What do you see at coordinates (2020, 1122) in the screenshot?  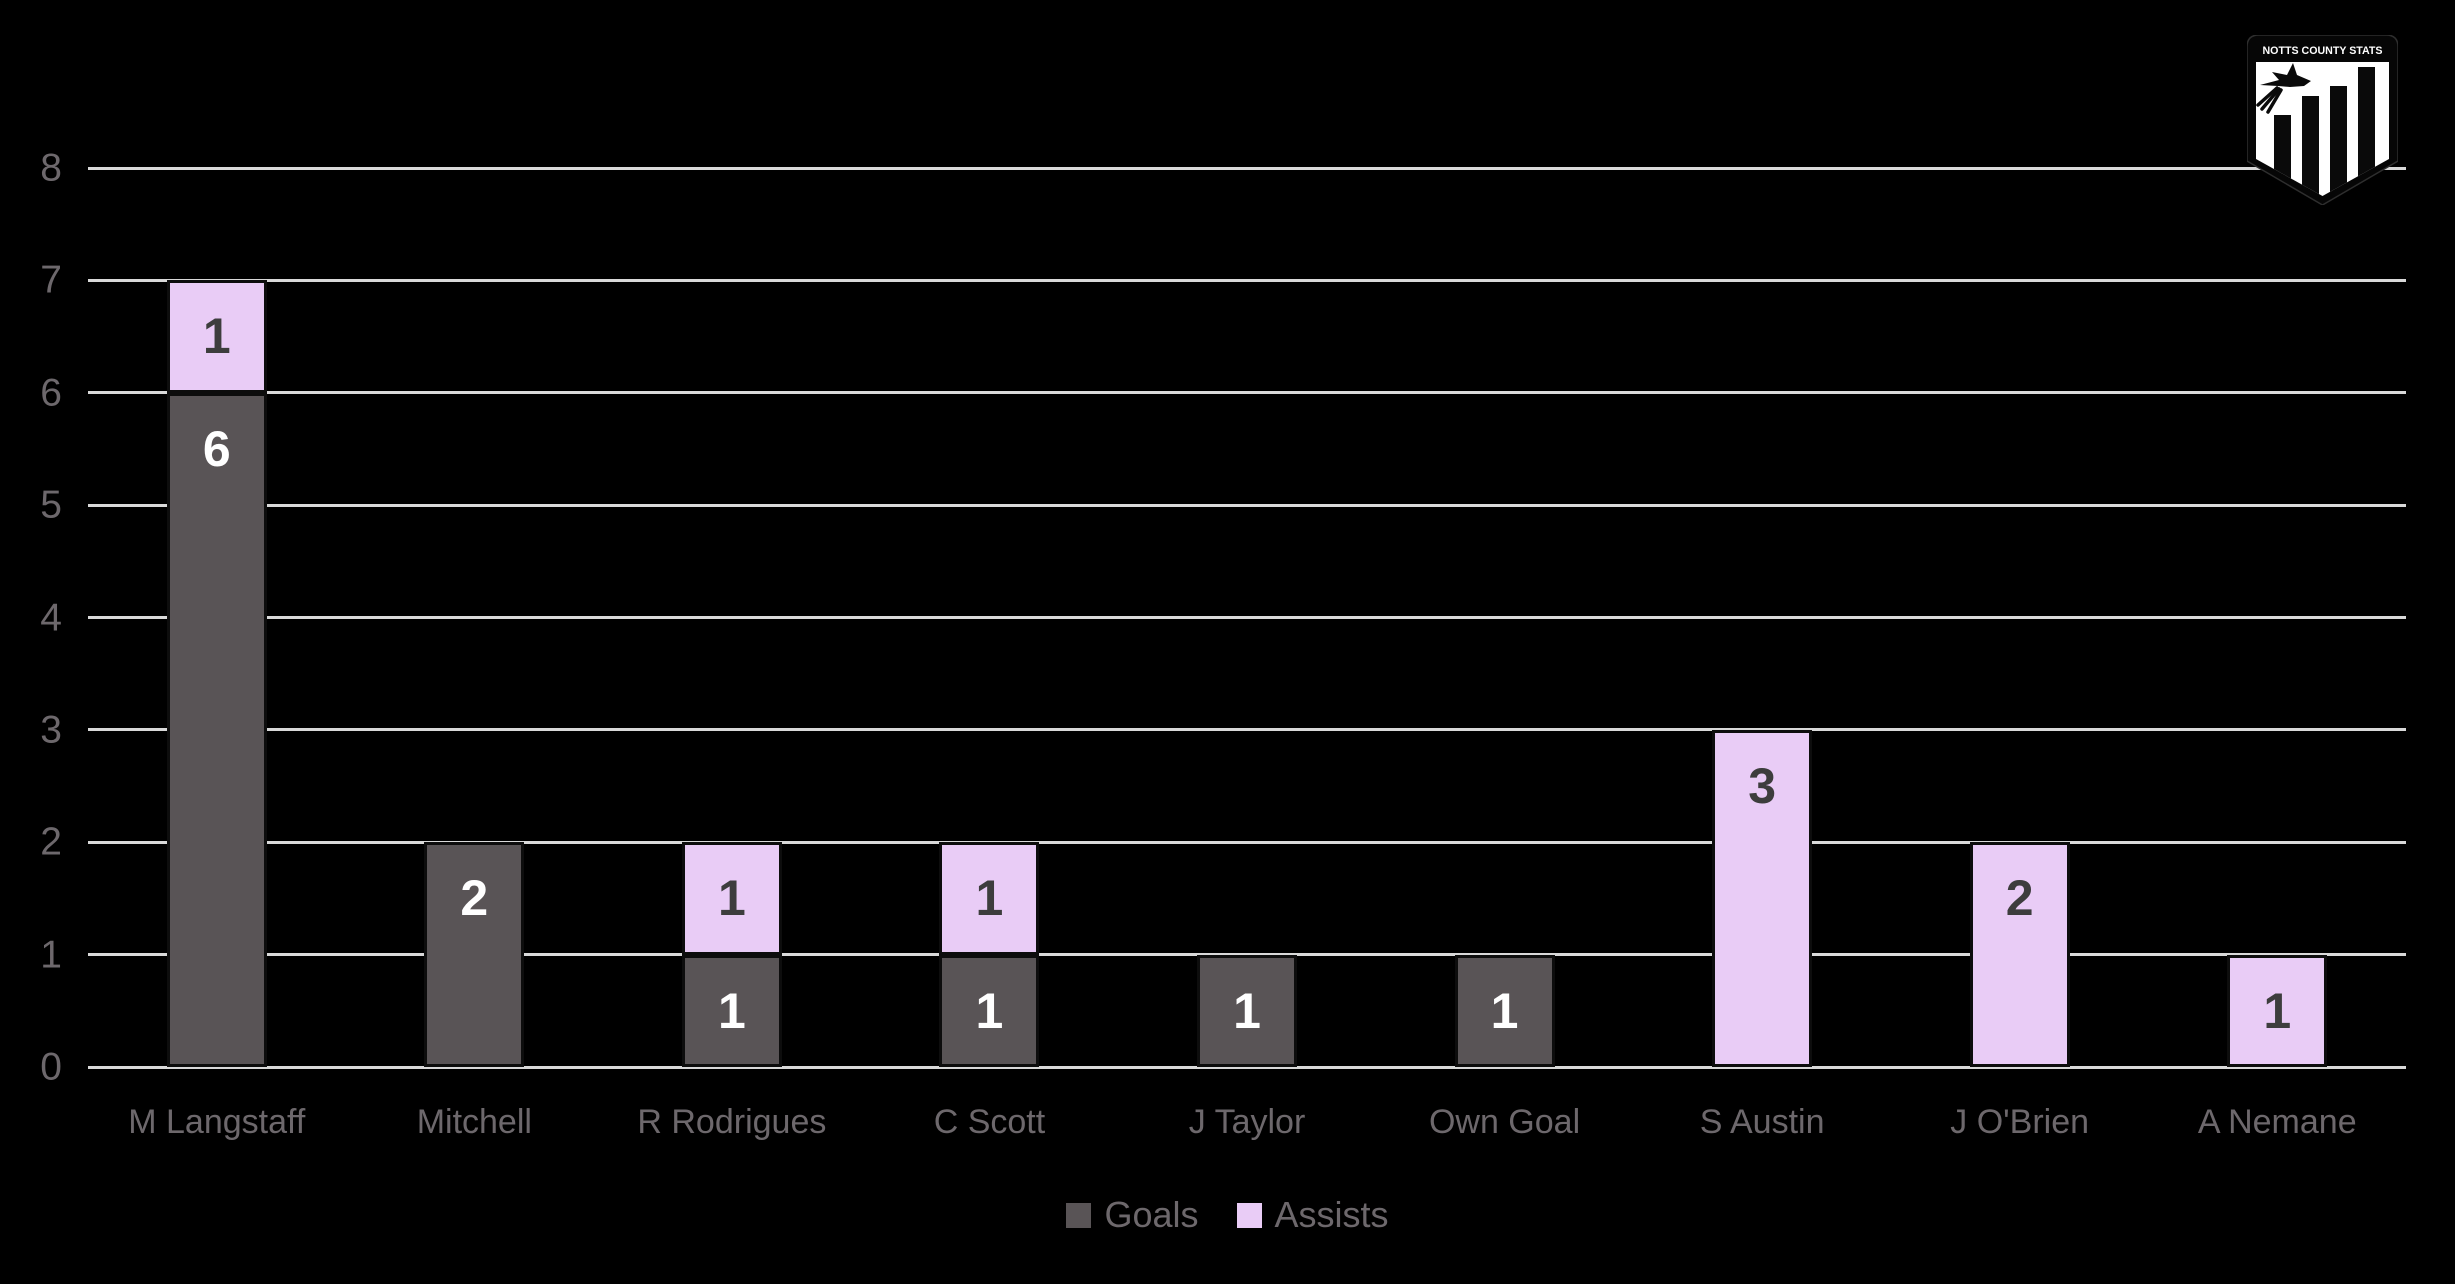 I see `x-axis-label-j-o-brien: J O'Brien` at bounding box center [2020, 1122].